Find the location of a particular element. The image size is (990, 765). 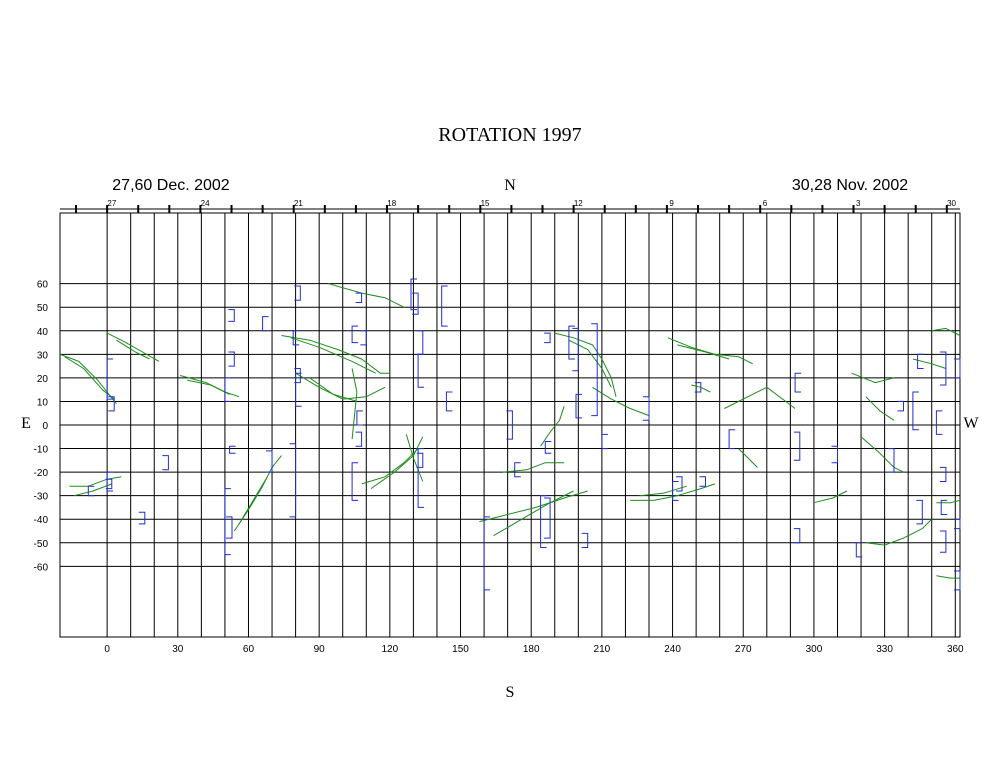

day-tick-label: 3 is located at coordinates (858, 203).